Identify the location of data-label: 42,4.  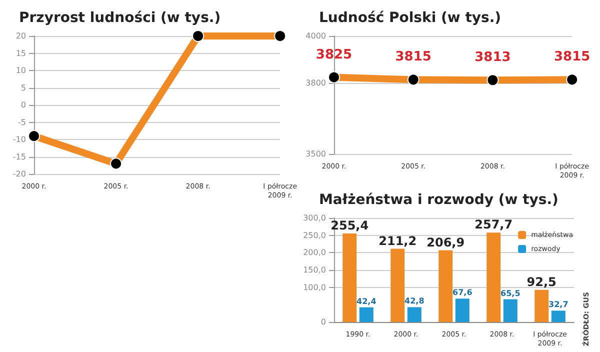
(366, 301).